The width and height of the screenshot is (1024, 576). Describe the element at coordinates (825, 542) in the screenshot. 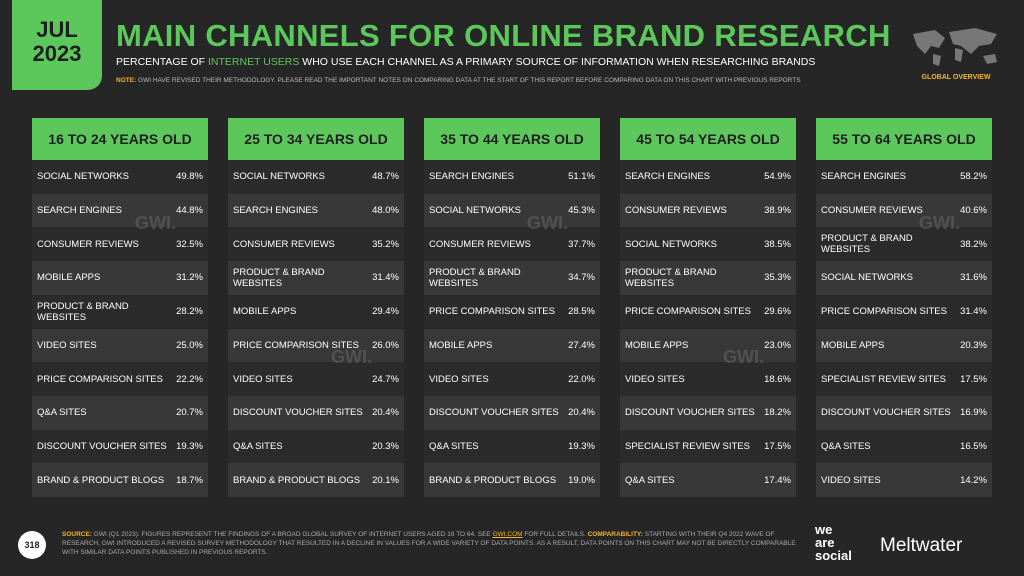

I see `brand-word: are` at that location.